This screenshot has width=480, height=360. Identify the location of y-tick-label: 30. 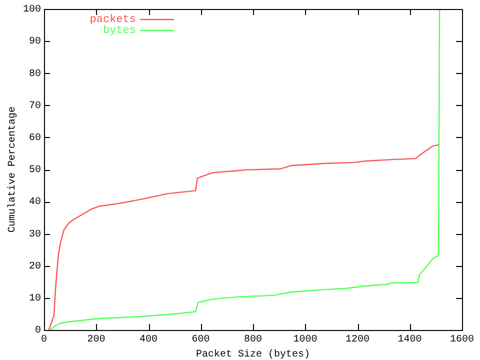
(35, 234).